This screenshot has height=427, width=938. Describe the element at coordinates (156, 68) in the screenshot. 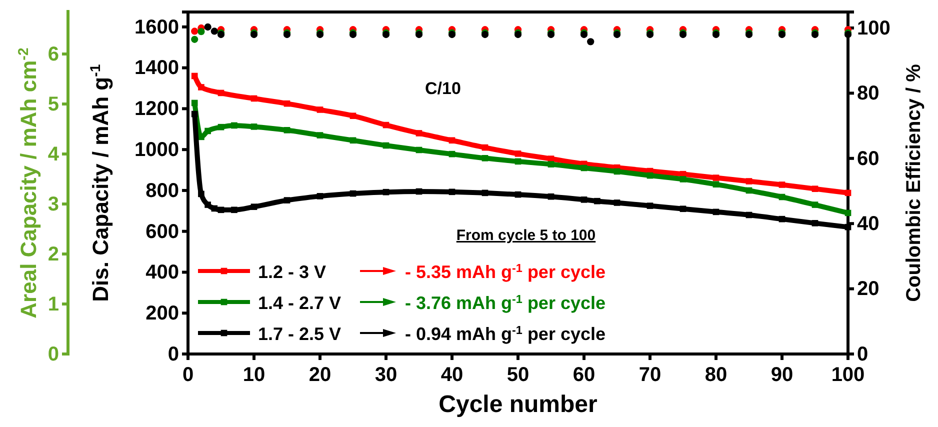

I see `y-tick-label: 1400` at that location.